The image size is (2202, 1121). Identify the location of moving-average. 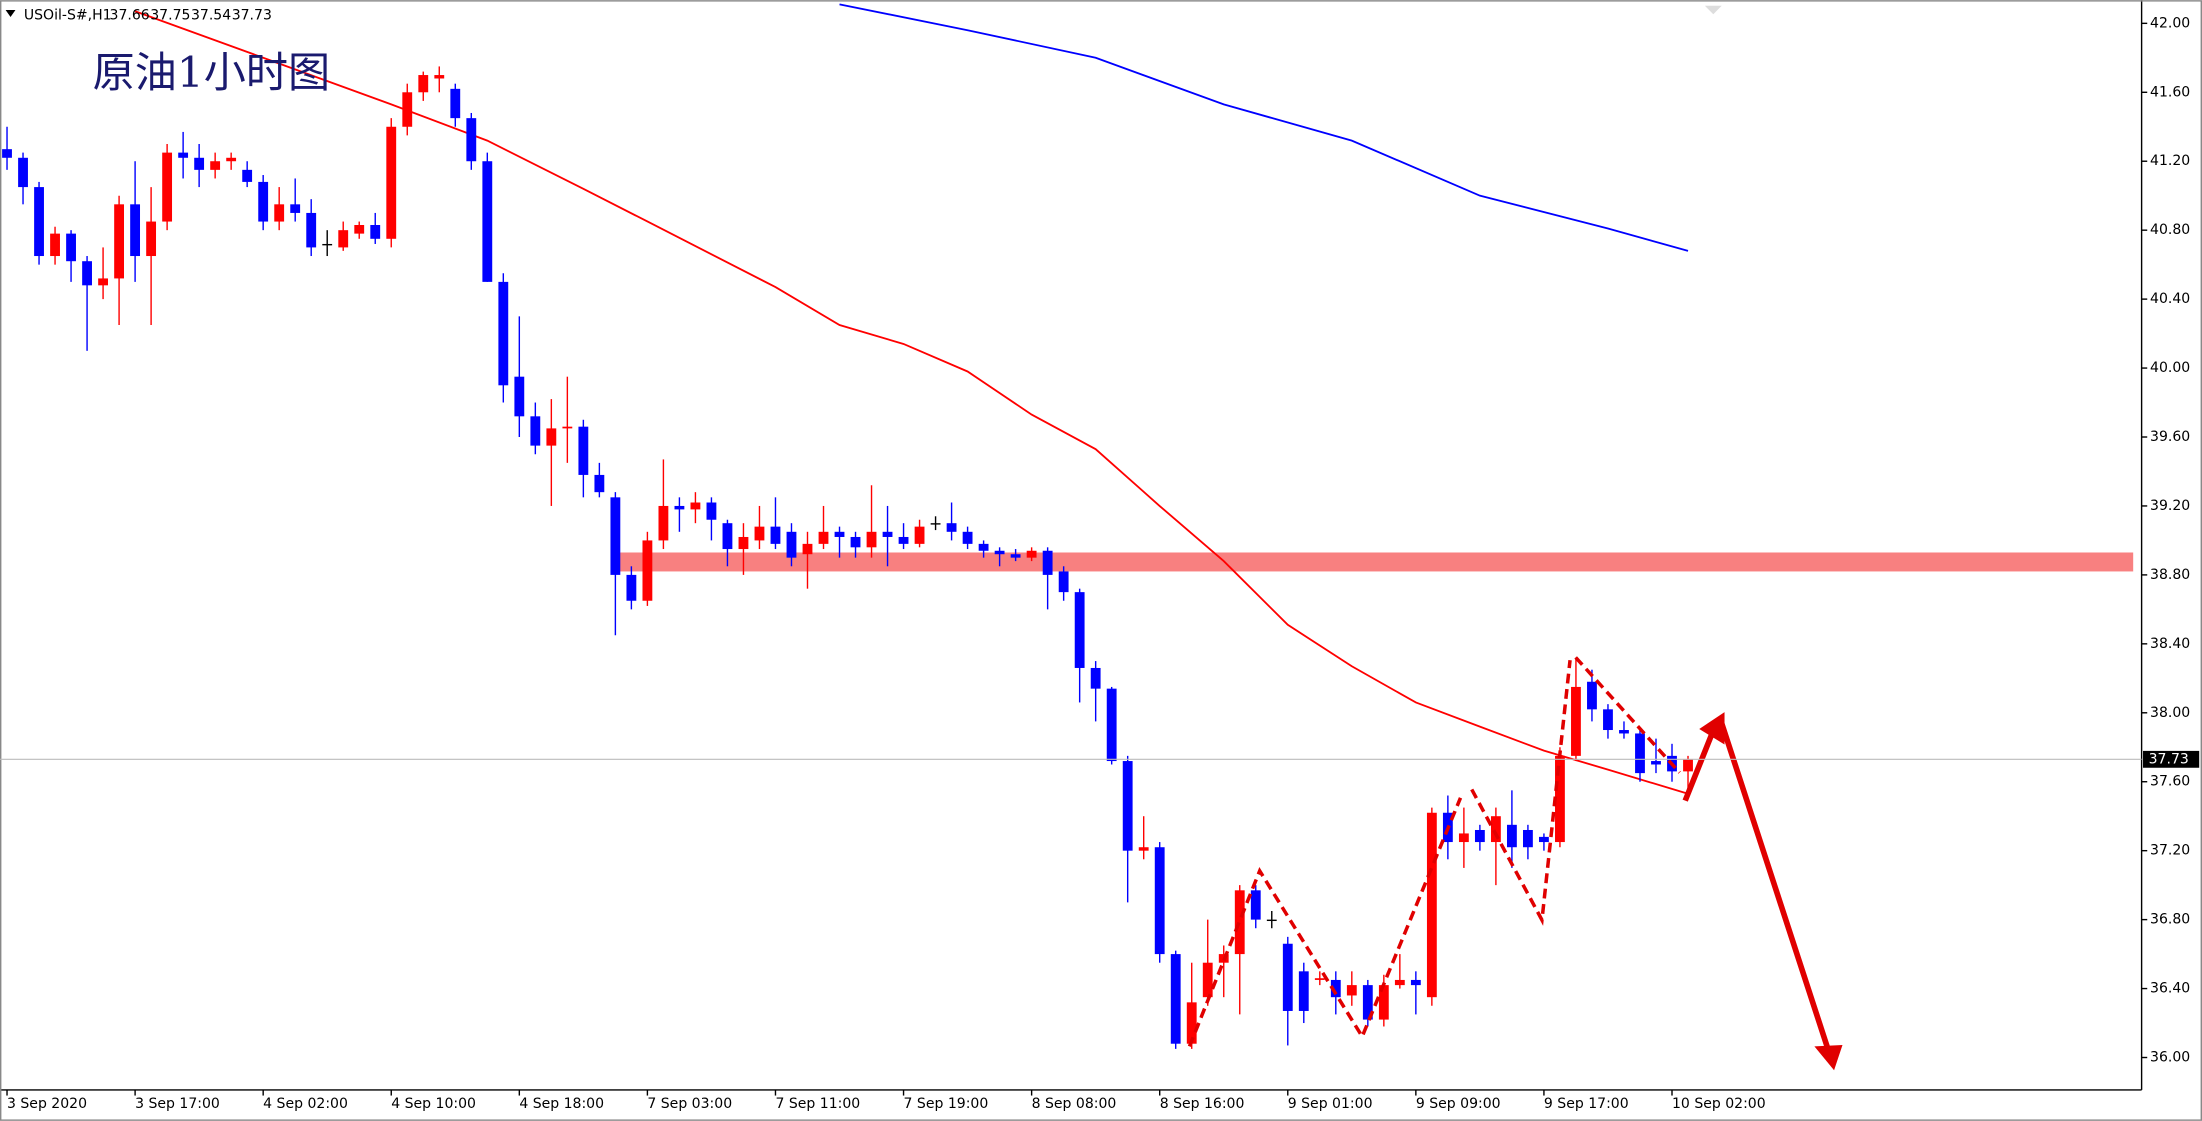
(1264, 127).